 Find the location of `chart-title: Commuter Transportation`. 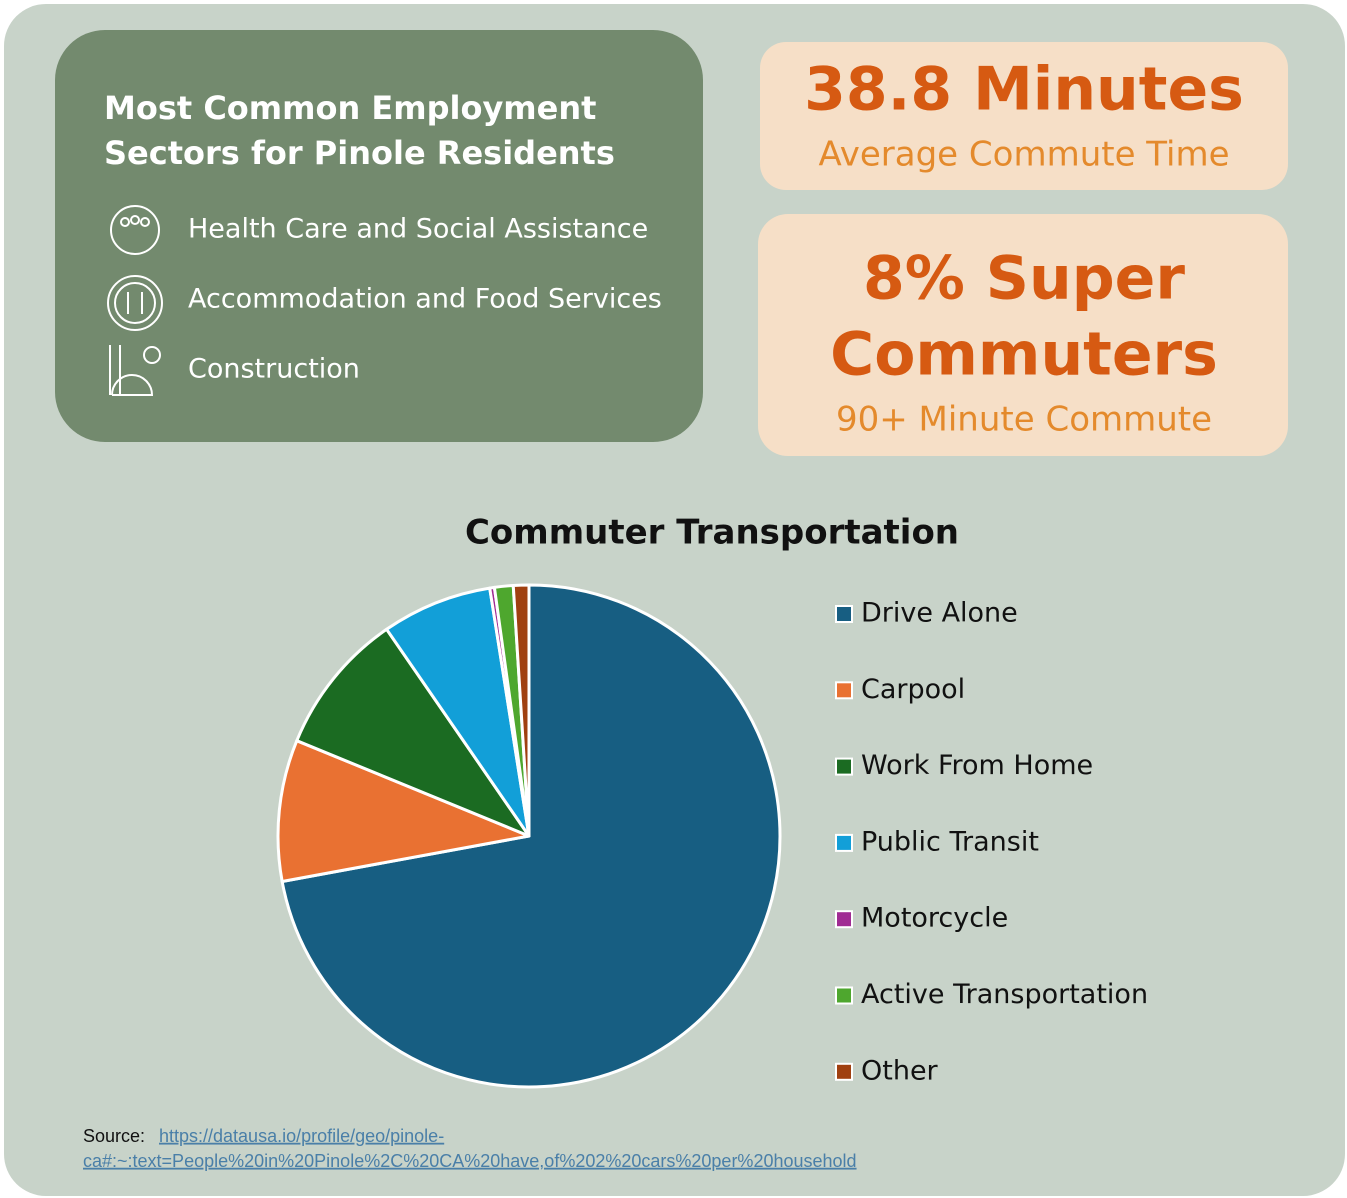

chart-title: Commuter Transportation is located at coordinates (712, 533).